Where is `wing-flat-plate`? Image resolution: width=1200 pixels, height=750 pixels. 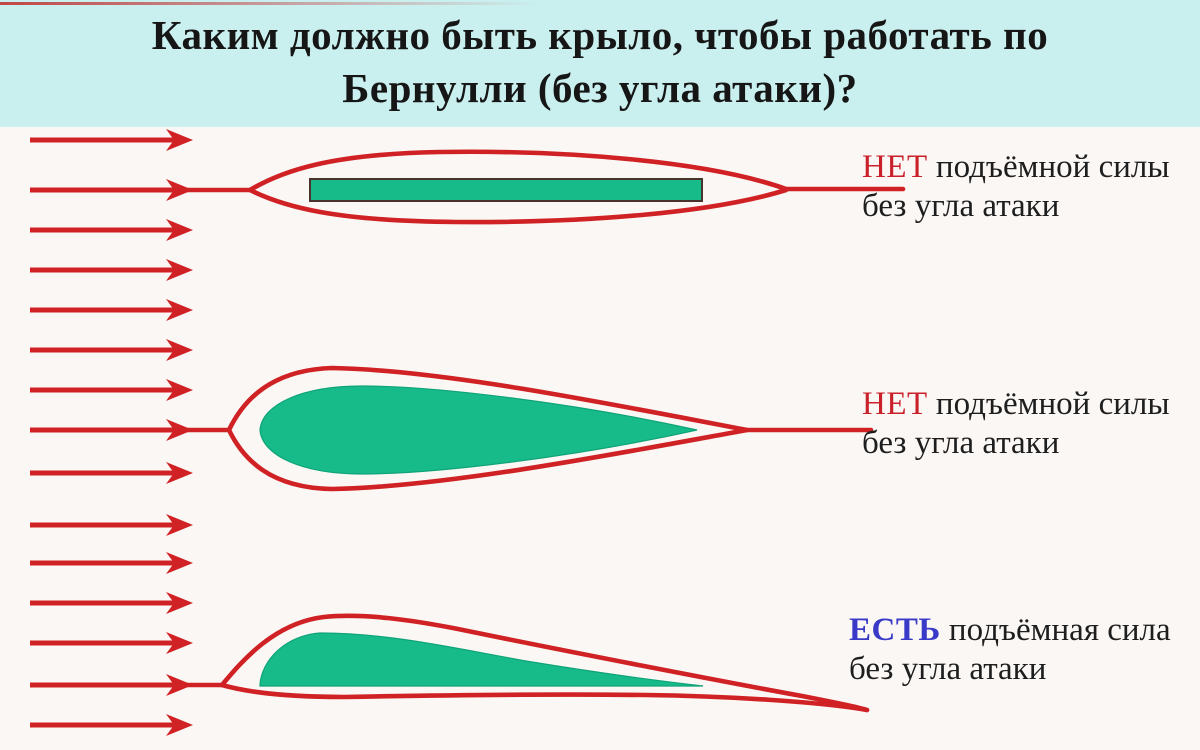
wing-flat-plate is located at coordinates (506, 190).